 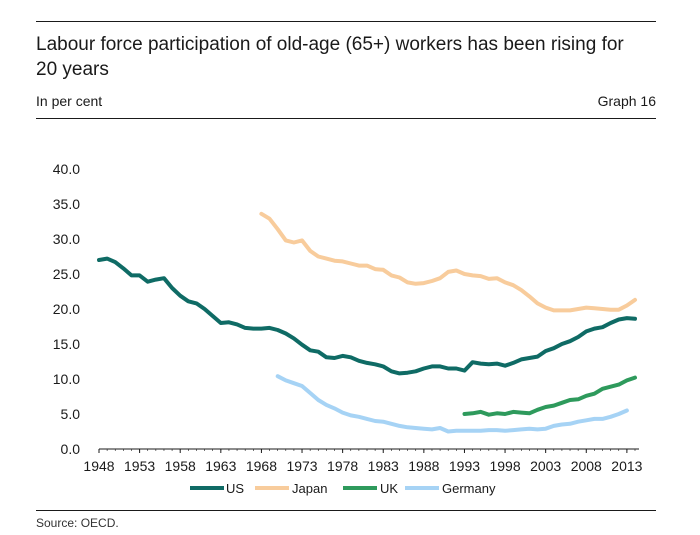 What do you see at coordinates (586, 466) in the screenshot?
I see `x-tick-label: 2008` at bounding box center [586, 466].